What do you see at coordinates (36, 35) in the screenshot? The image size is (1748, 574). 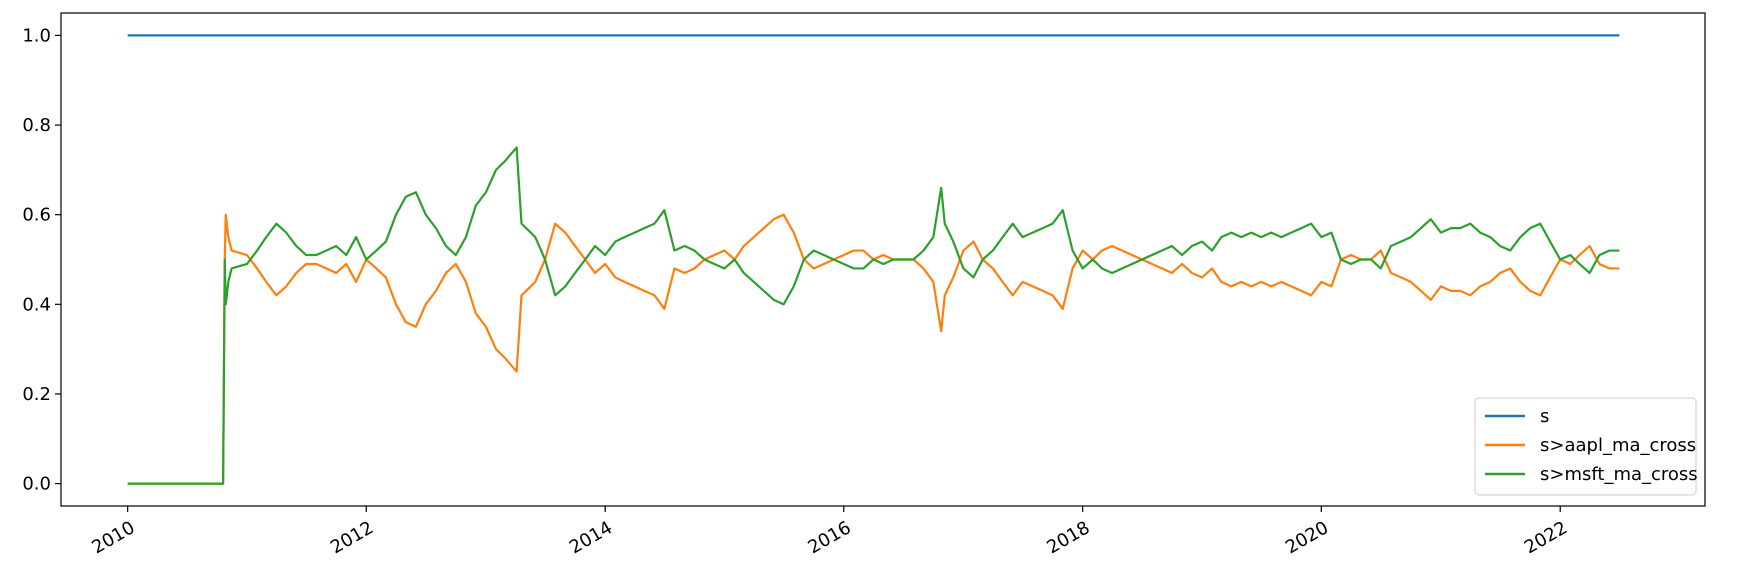 I see `y-tick-label: 1.0` at bounding box center [36, 35].